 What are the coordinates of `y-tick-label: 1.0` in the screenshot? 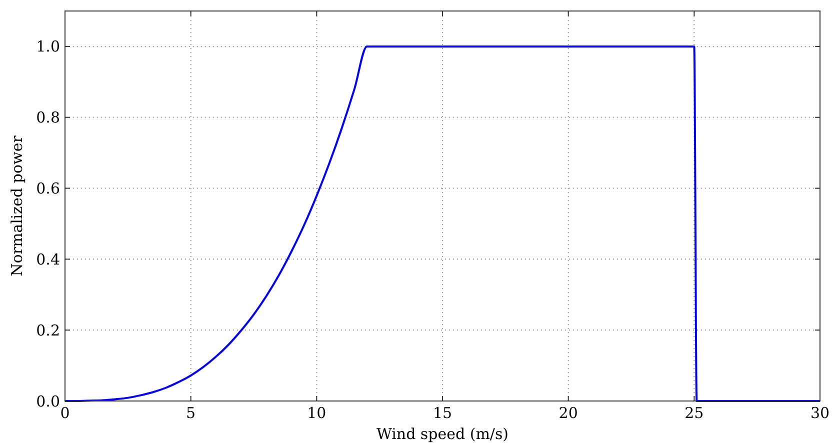 It's located at (48, 47).